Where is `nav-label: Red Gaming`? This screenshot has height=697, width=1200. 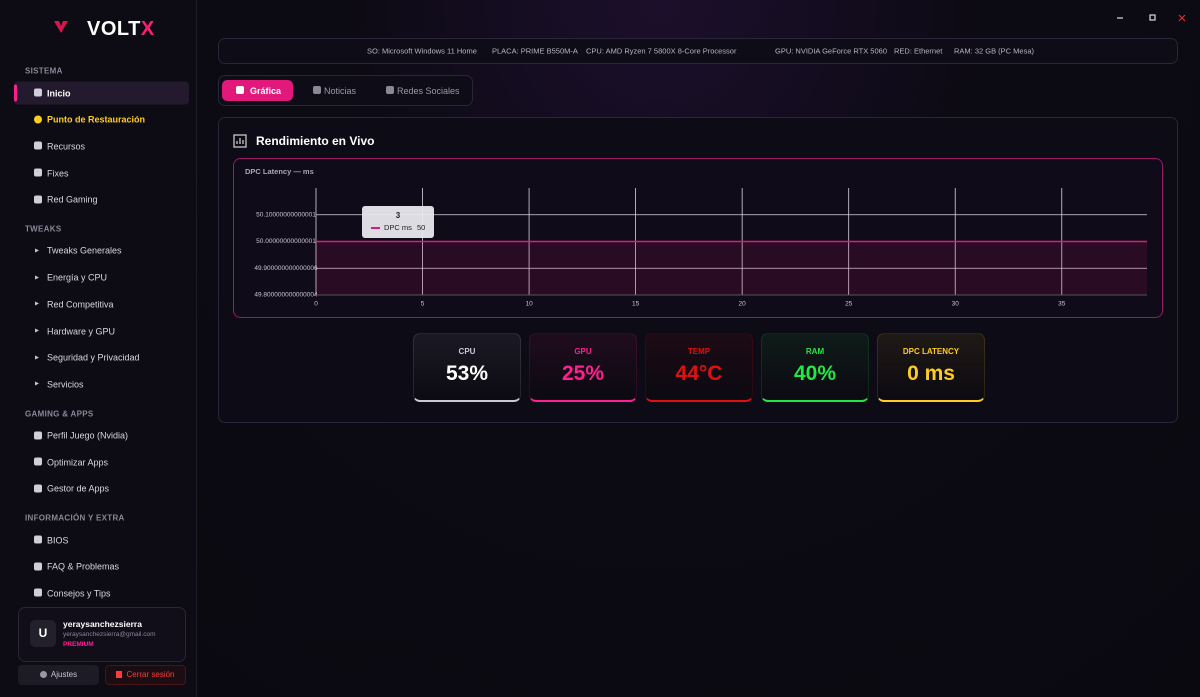 nav-label: Red Gaming is located at coordinates (72, 199).